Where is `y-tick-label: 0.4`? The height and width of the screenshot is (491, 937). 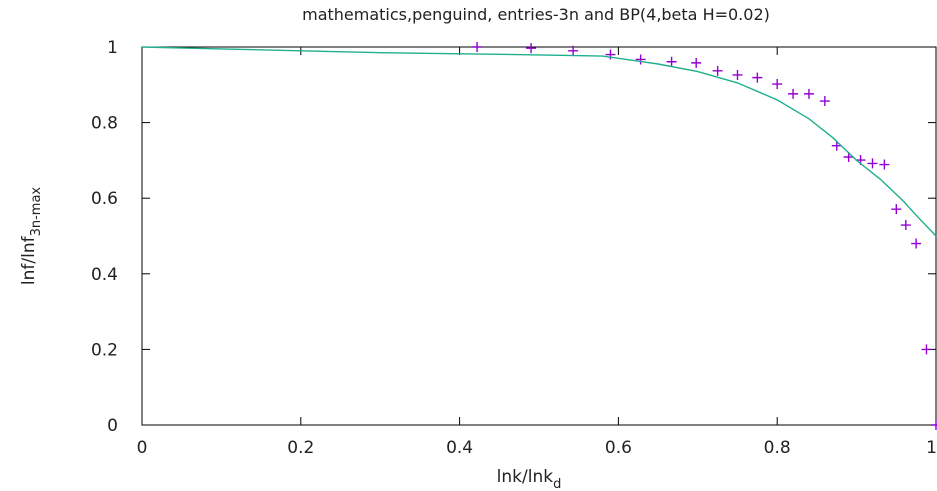 y-tick-label: 0.4 is located at coordinates (104, 275).